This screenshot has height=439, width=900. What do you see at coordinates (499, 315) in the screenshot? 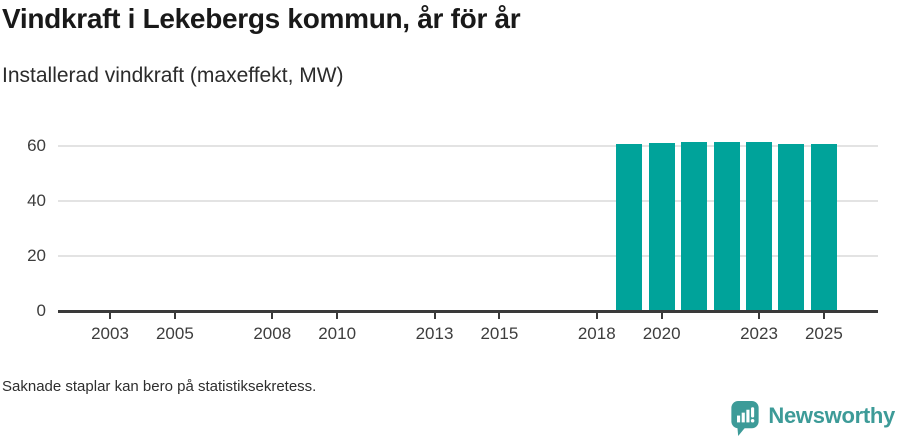
I see `x-tick-2015` at bounding box center [499, 315].